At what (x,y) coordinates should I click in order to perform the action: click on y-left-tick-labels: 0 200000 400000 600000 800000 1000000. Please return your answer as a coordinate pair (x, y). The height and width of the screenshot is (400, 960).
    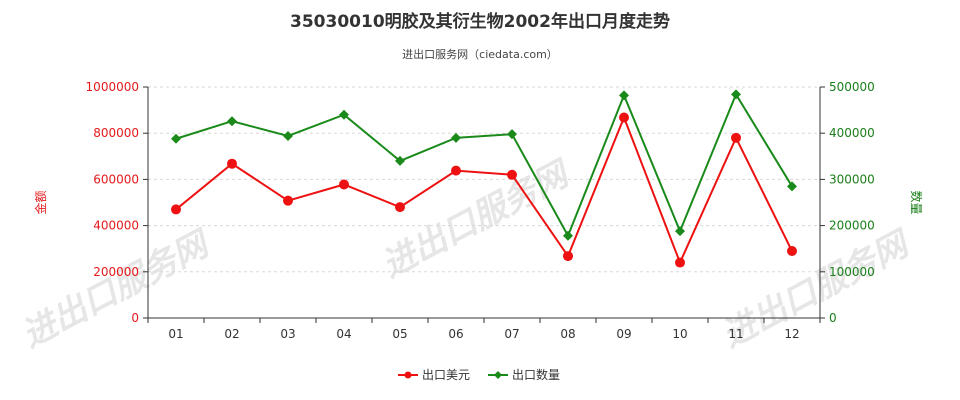
    Looking at the image, I should click on (112, 202).